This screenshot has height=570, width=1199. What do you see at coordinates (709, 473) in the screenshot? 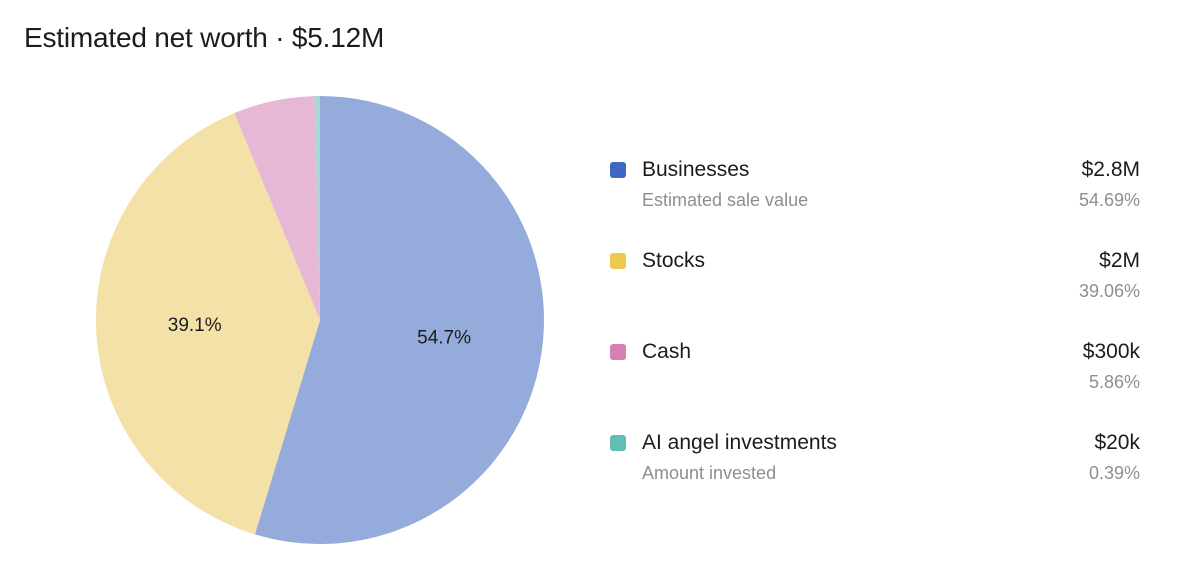
I see `legend-sublabel: Amount invested` at bounding box center [709, 473].